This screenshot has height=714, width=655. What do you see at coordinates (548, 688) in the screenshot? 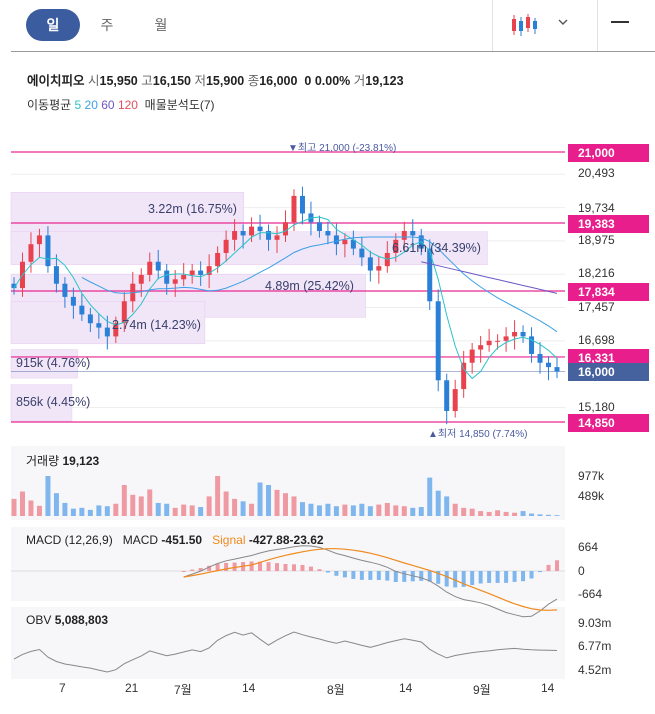
I see `x-tick: 14` at bounding box center [548, 688].